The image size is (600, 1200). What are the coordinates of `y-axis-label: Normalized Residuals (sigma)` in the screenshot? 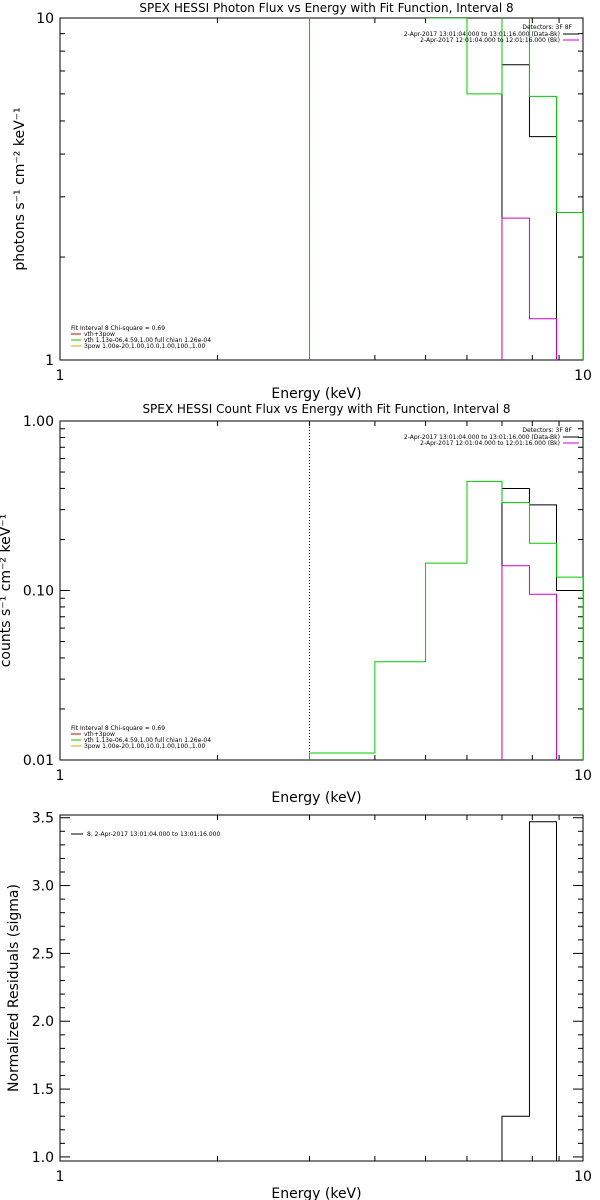 It's located at (14, 988).